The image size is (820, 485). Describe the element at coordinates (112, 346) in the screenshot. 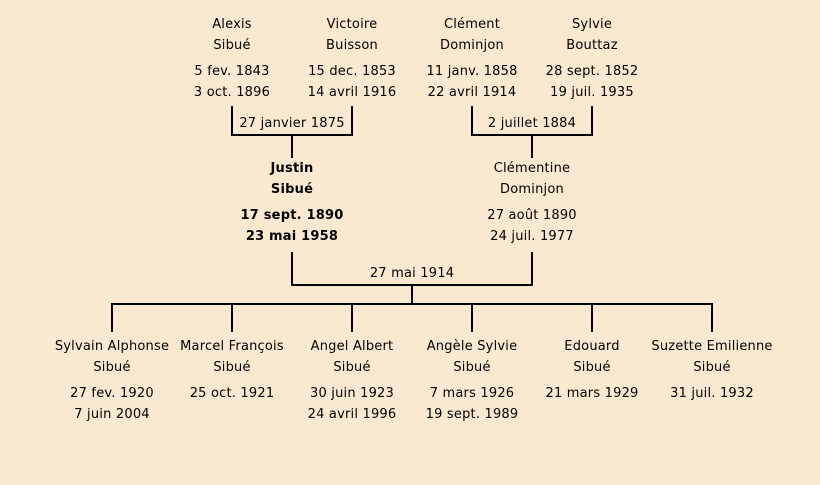

I see `person-given-name: Sylvain Alphonse` at that location.